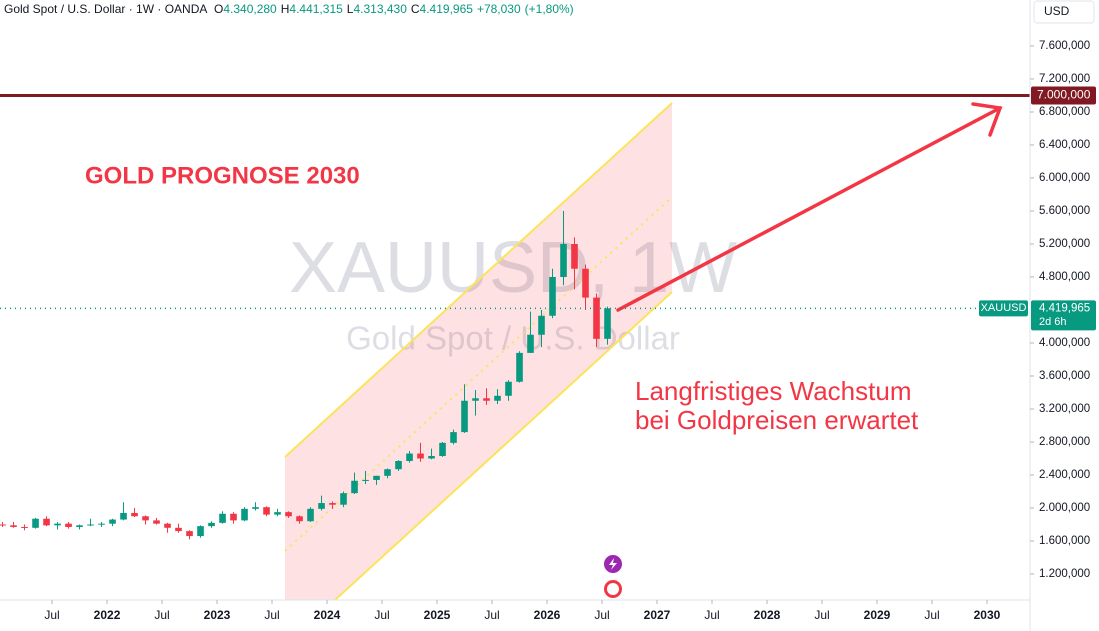 Image resolution: width=1099 pixels, height=631 pixels. Describe the element at coordinates (773, 391) in the screenshot. I see `annotation-line: Langfristiges Wachstum` at that location.